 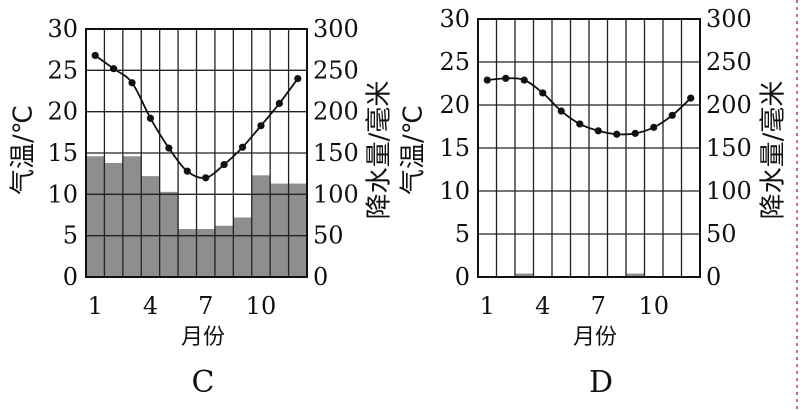 What do you see at coordinates (150, 118) in the screenshot?
I see `temperature-point-C-m4` at bounding box center [150, 118].